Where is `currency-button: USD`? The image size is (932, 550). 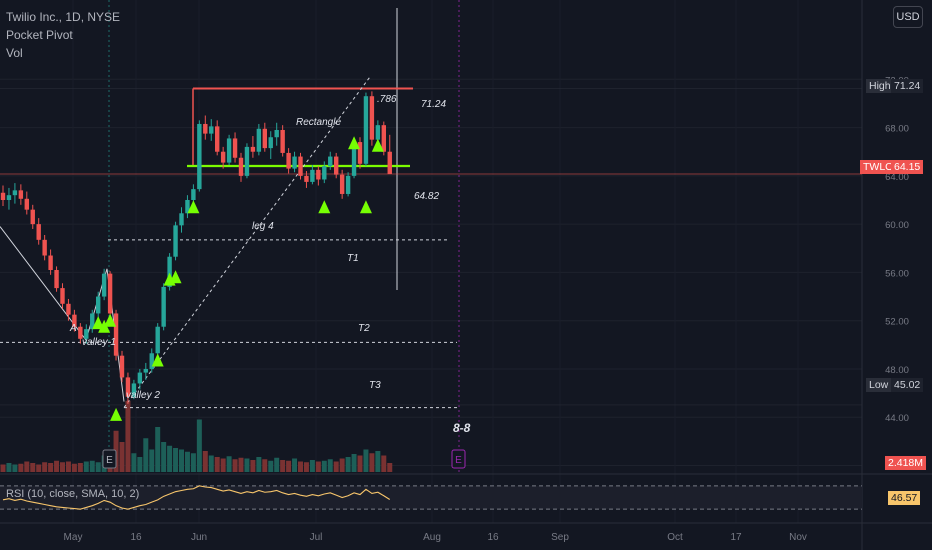
currency-button: USD is located at coordinates (908, 17).